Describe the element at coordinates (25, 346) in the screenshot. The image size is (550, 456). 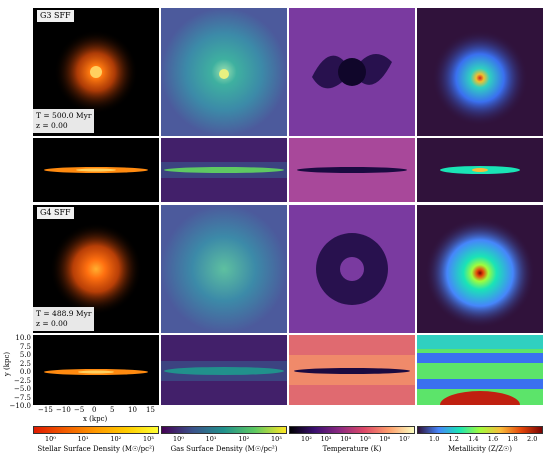
I see `y-tick-label: 7.5` at that location.